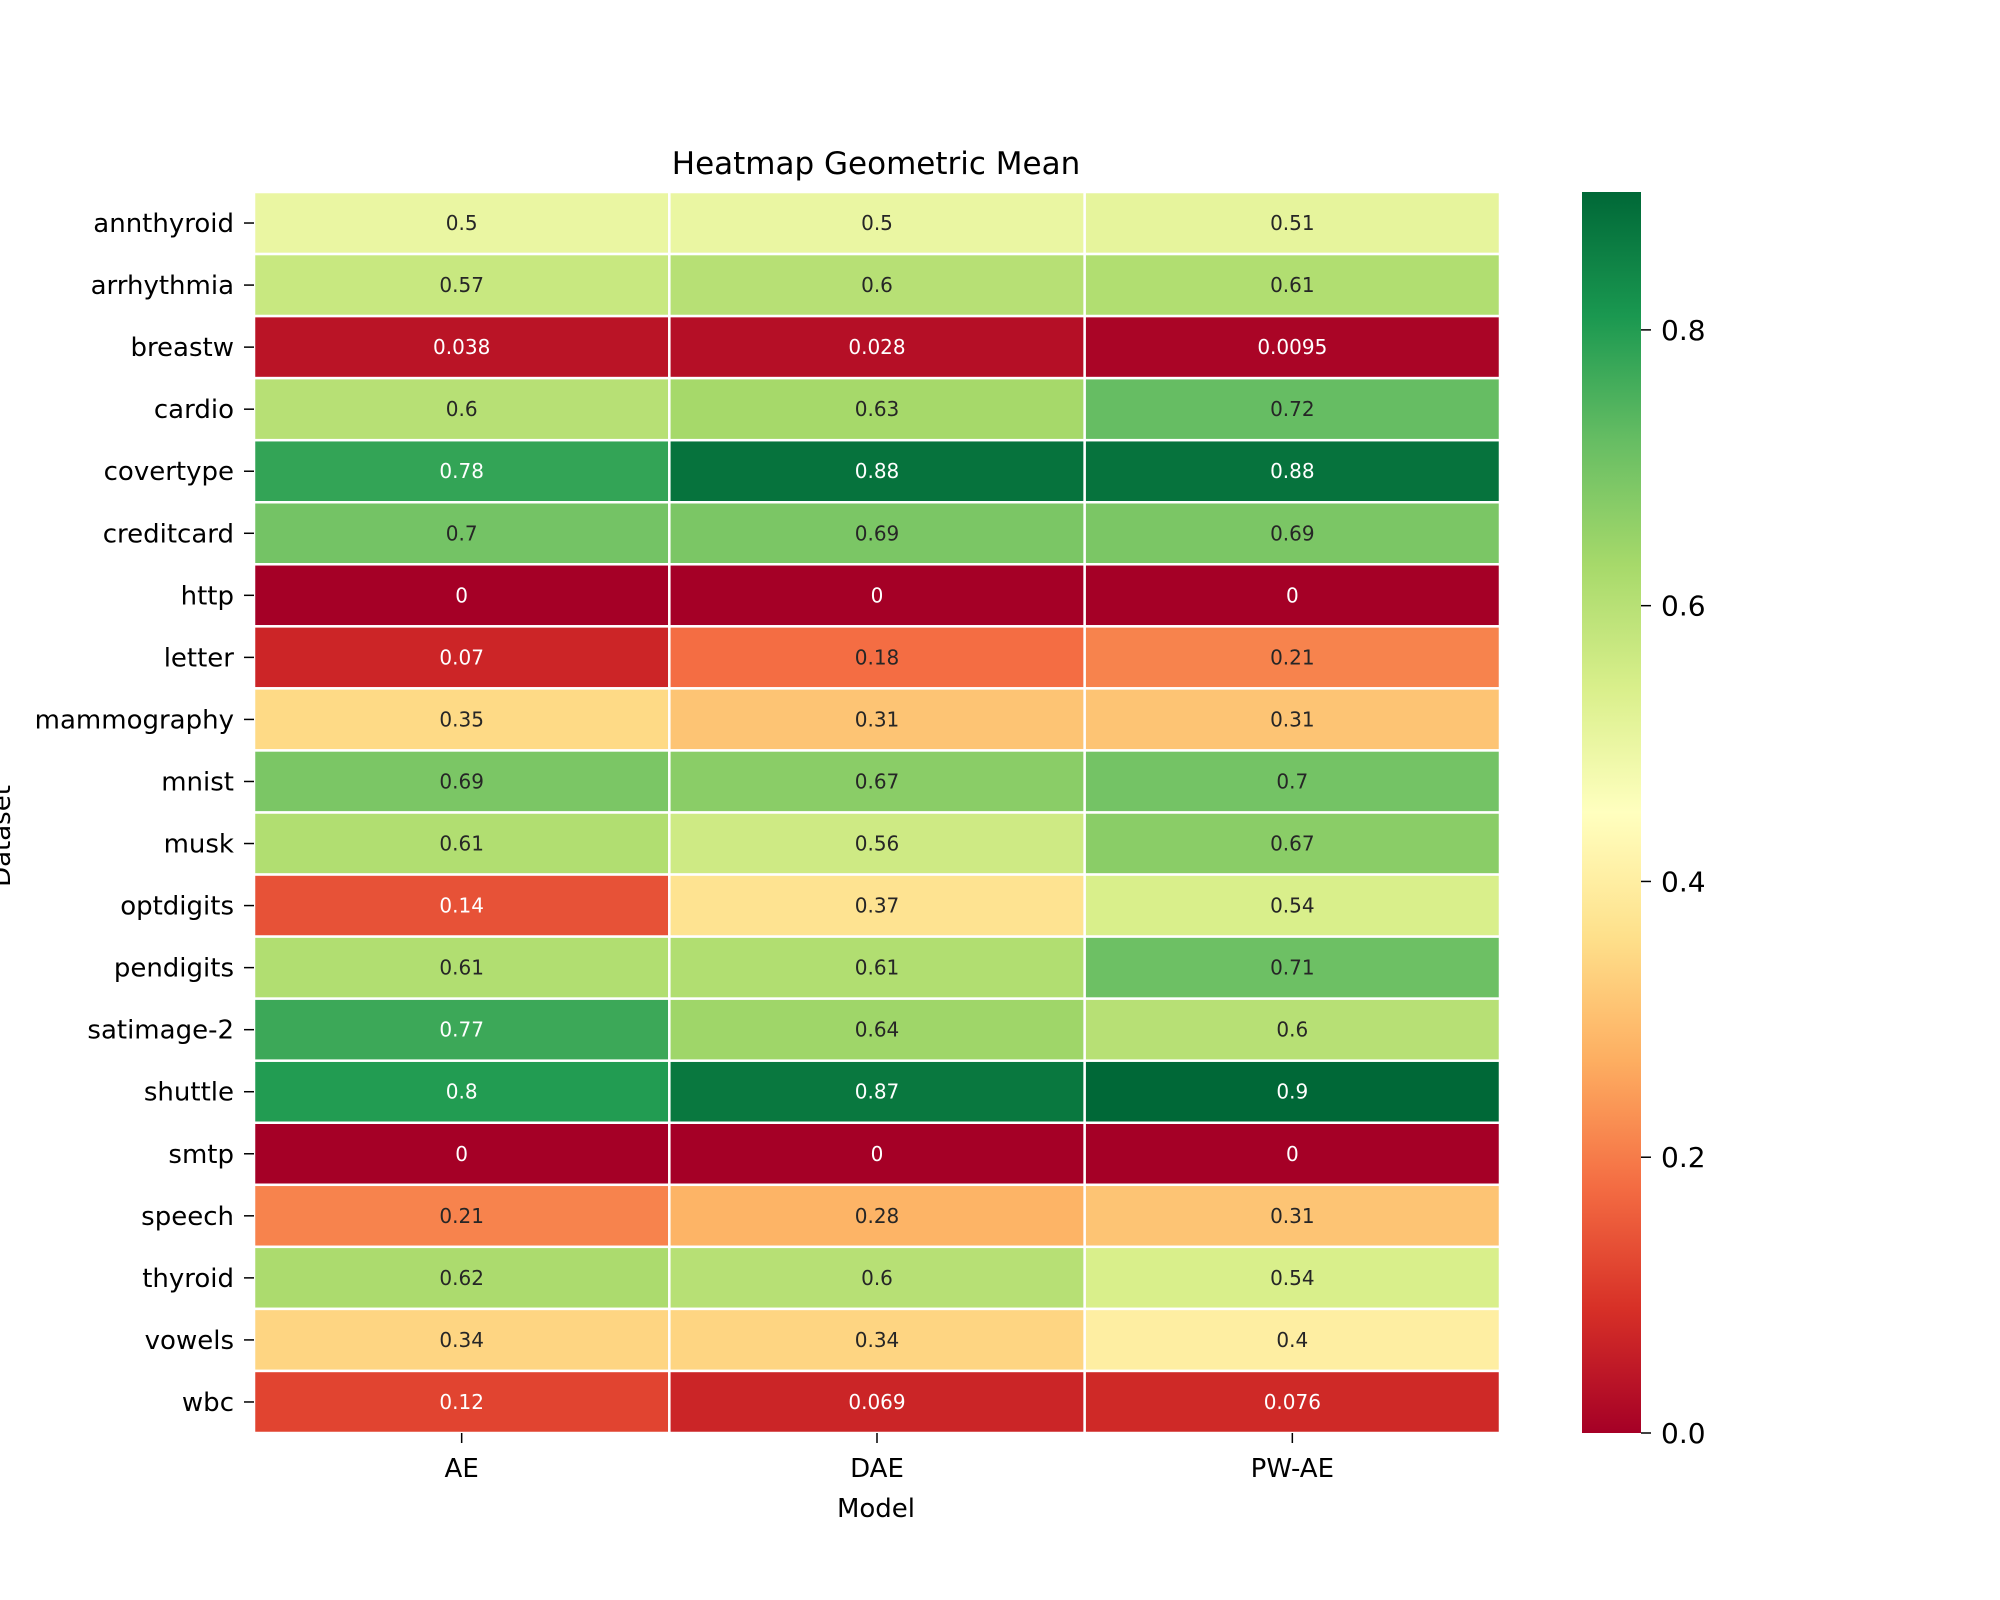 This screenshot has width=2000, height=1600. What do you see at coordinates (187, 1217) in the screenshot?
I see `y-tick-label: speech` at bounding box center [187, 1217].